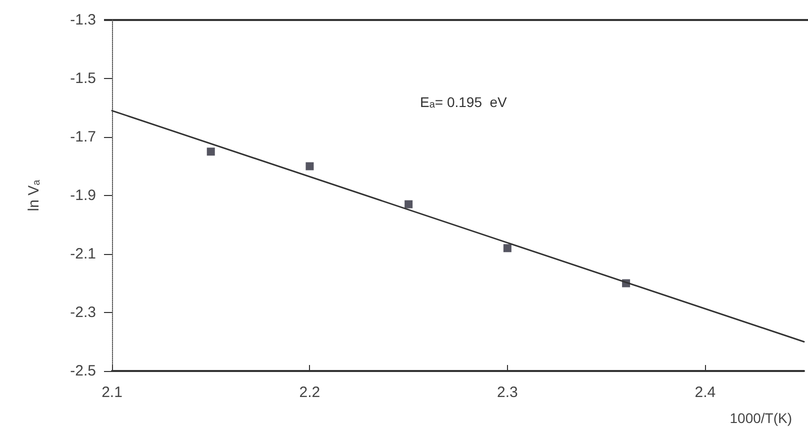 Image resolution: width=808 pixels, height=437 pixels. What do you see at coordinates (507, 392) in the screenshot?
I see `x-tick-label: 2.3` at bounding box center [507, 392].